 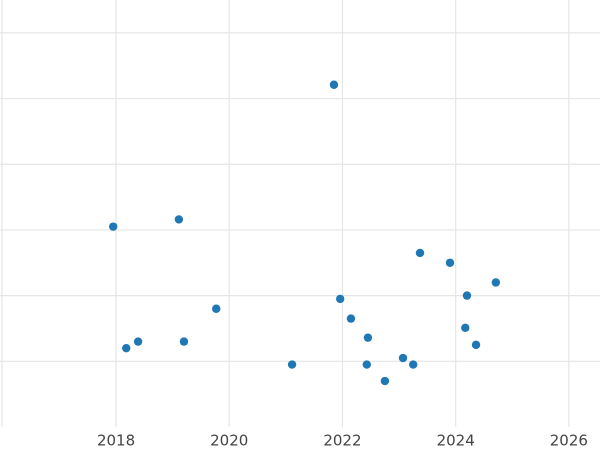 I want to click on x-tick-label: 2024, so click(x=456, y=441).